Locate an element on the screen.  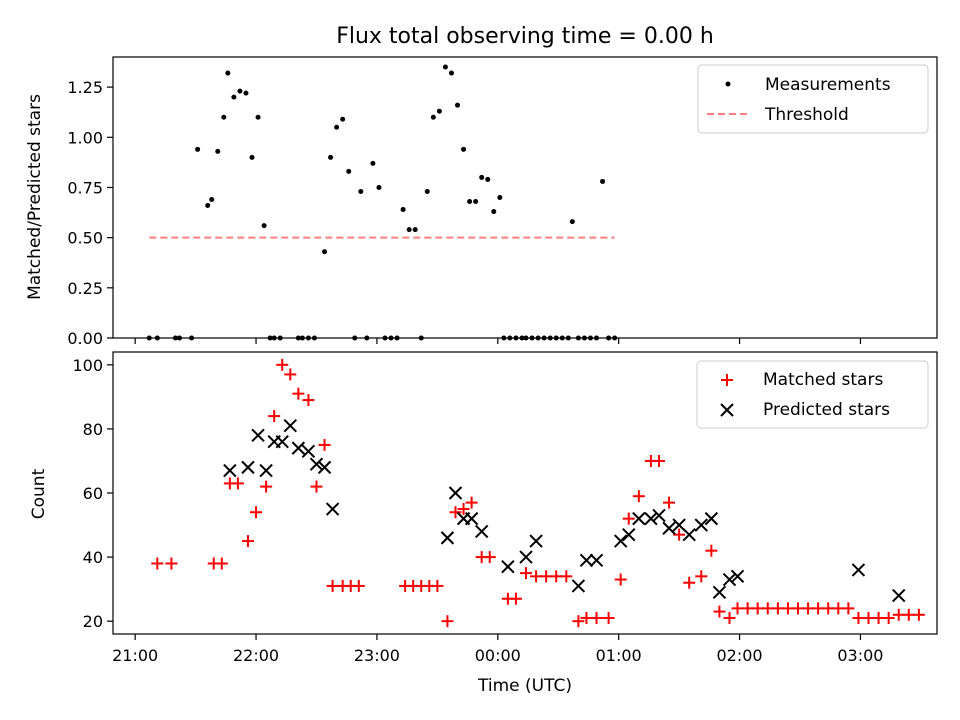
top-chart-title: Flux total observing time = 0.00 h is located at coordinates (525, 36).